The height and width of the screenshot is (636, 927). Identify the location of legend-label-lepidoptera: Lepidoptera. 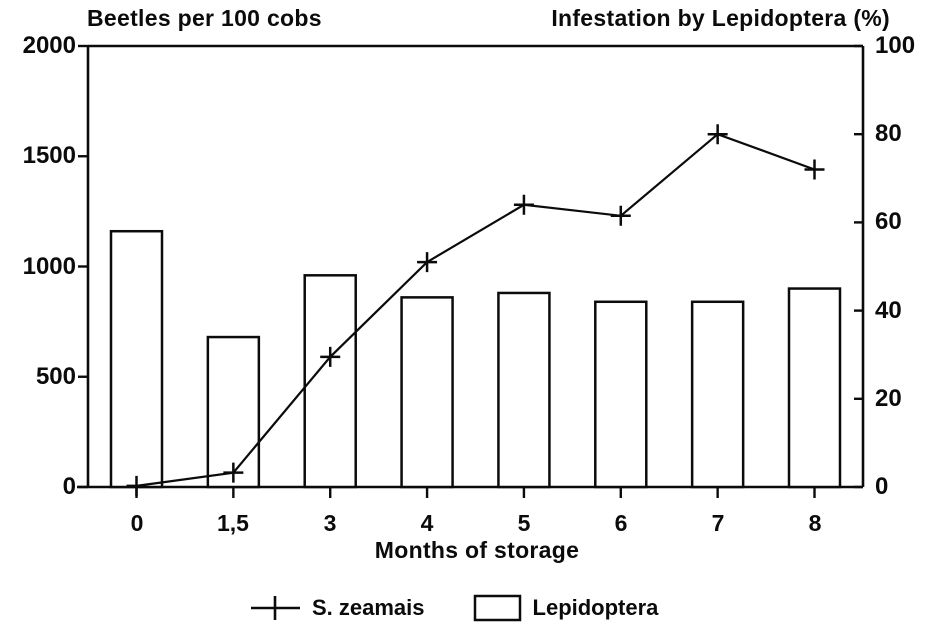
(595, 607).